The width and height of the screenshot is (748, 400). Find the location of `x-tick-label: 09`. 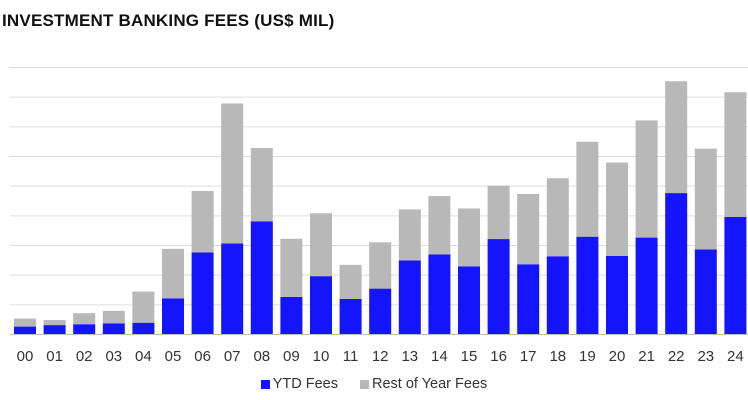

x-tick-label: 09 is located at coordinates (291, 356).